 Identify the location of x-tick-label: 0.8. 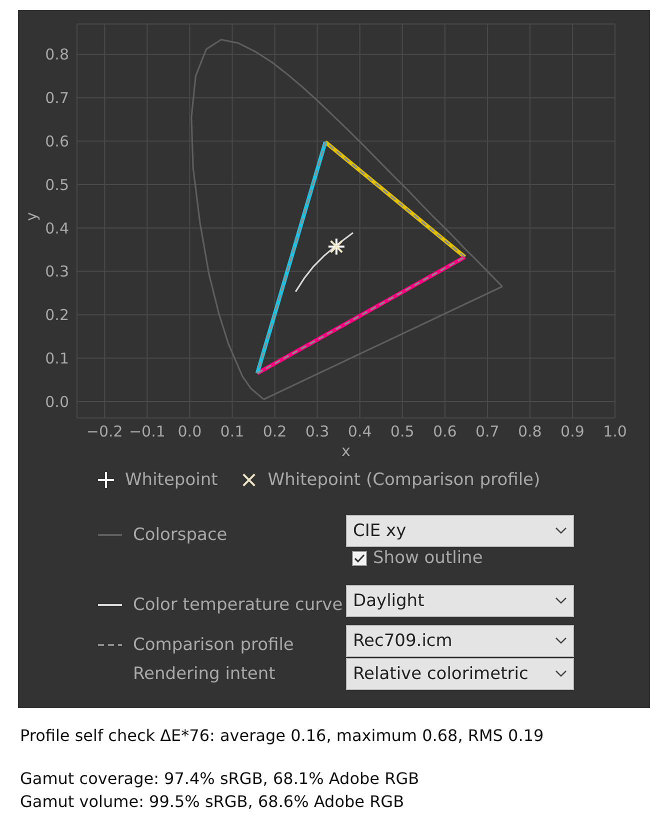
(530, 431).